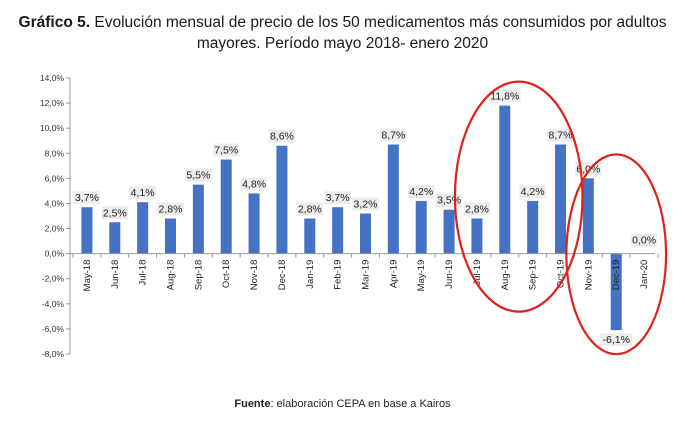 Image resolution: width=685 pixels, height=421 pixels. What do you see at coordinates (55, 229) in the screenshot?
I see `y-tick-label: 2,0%` at bounding box center [55, 229].